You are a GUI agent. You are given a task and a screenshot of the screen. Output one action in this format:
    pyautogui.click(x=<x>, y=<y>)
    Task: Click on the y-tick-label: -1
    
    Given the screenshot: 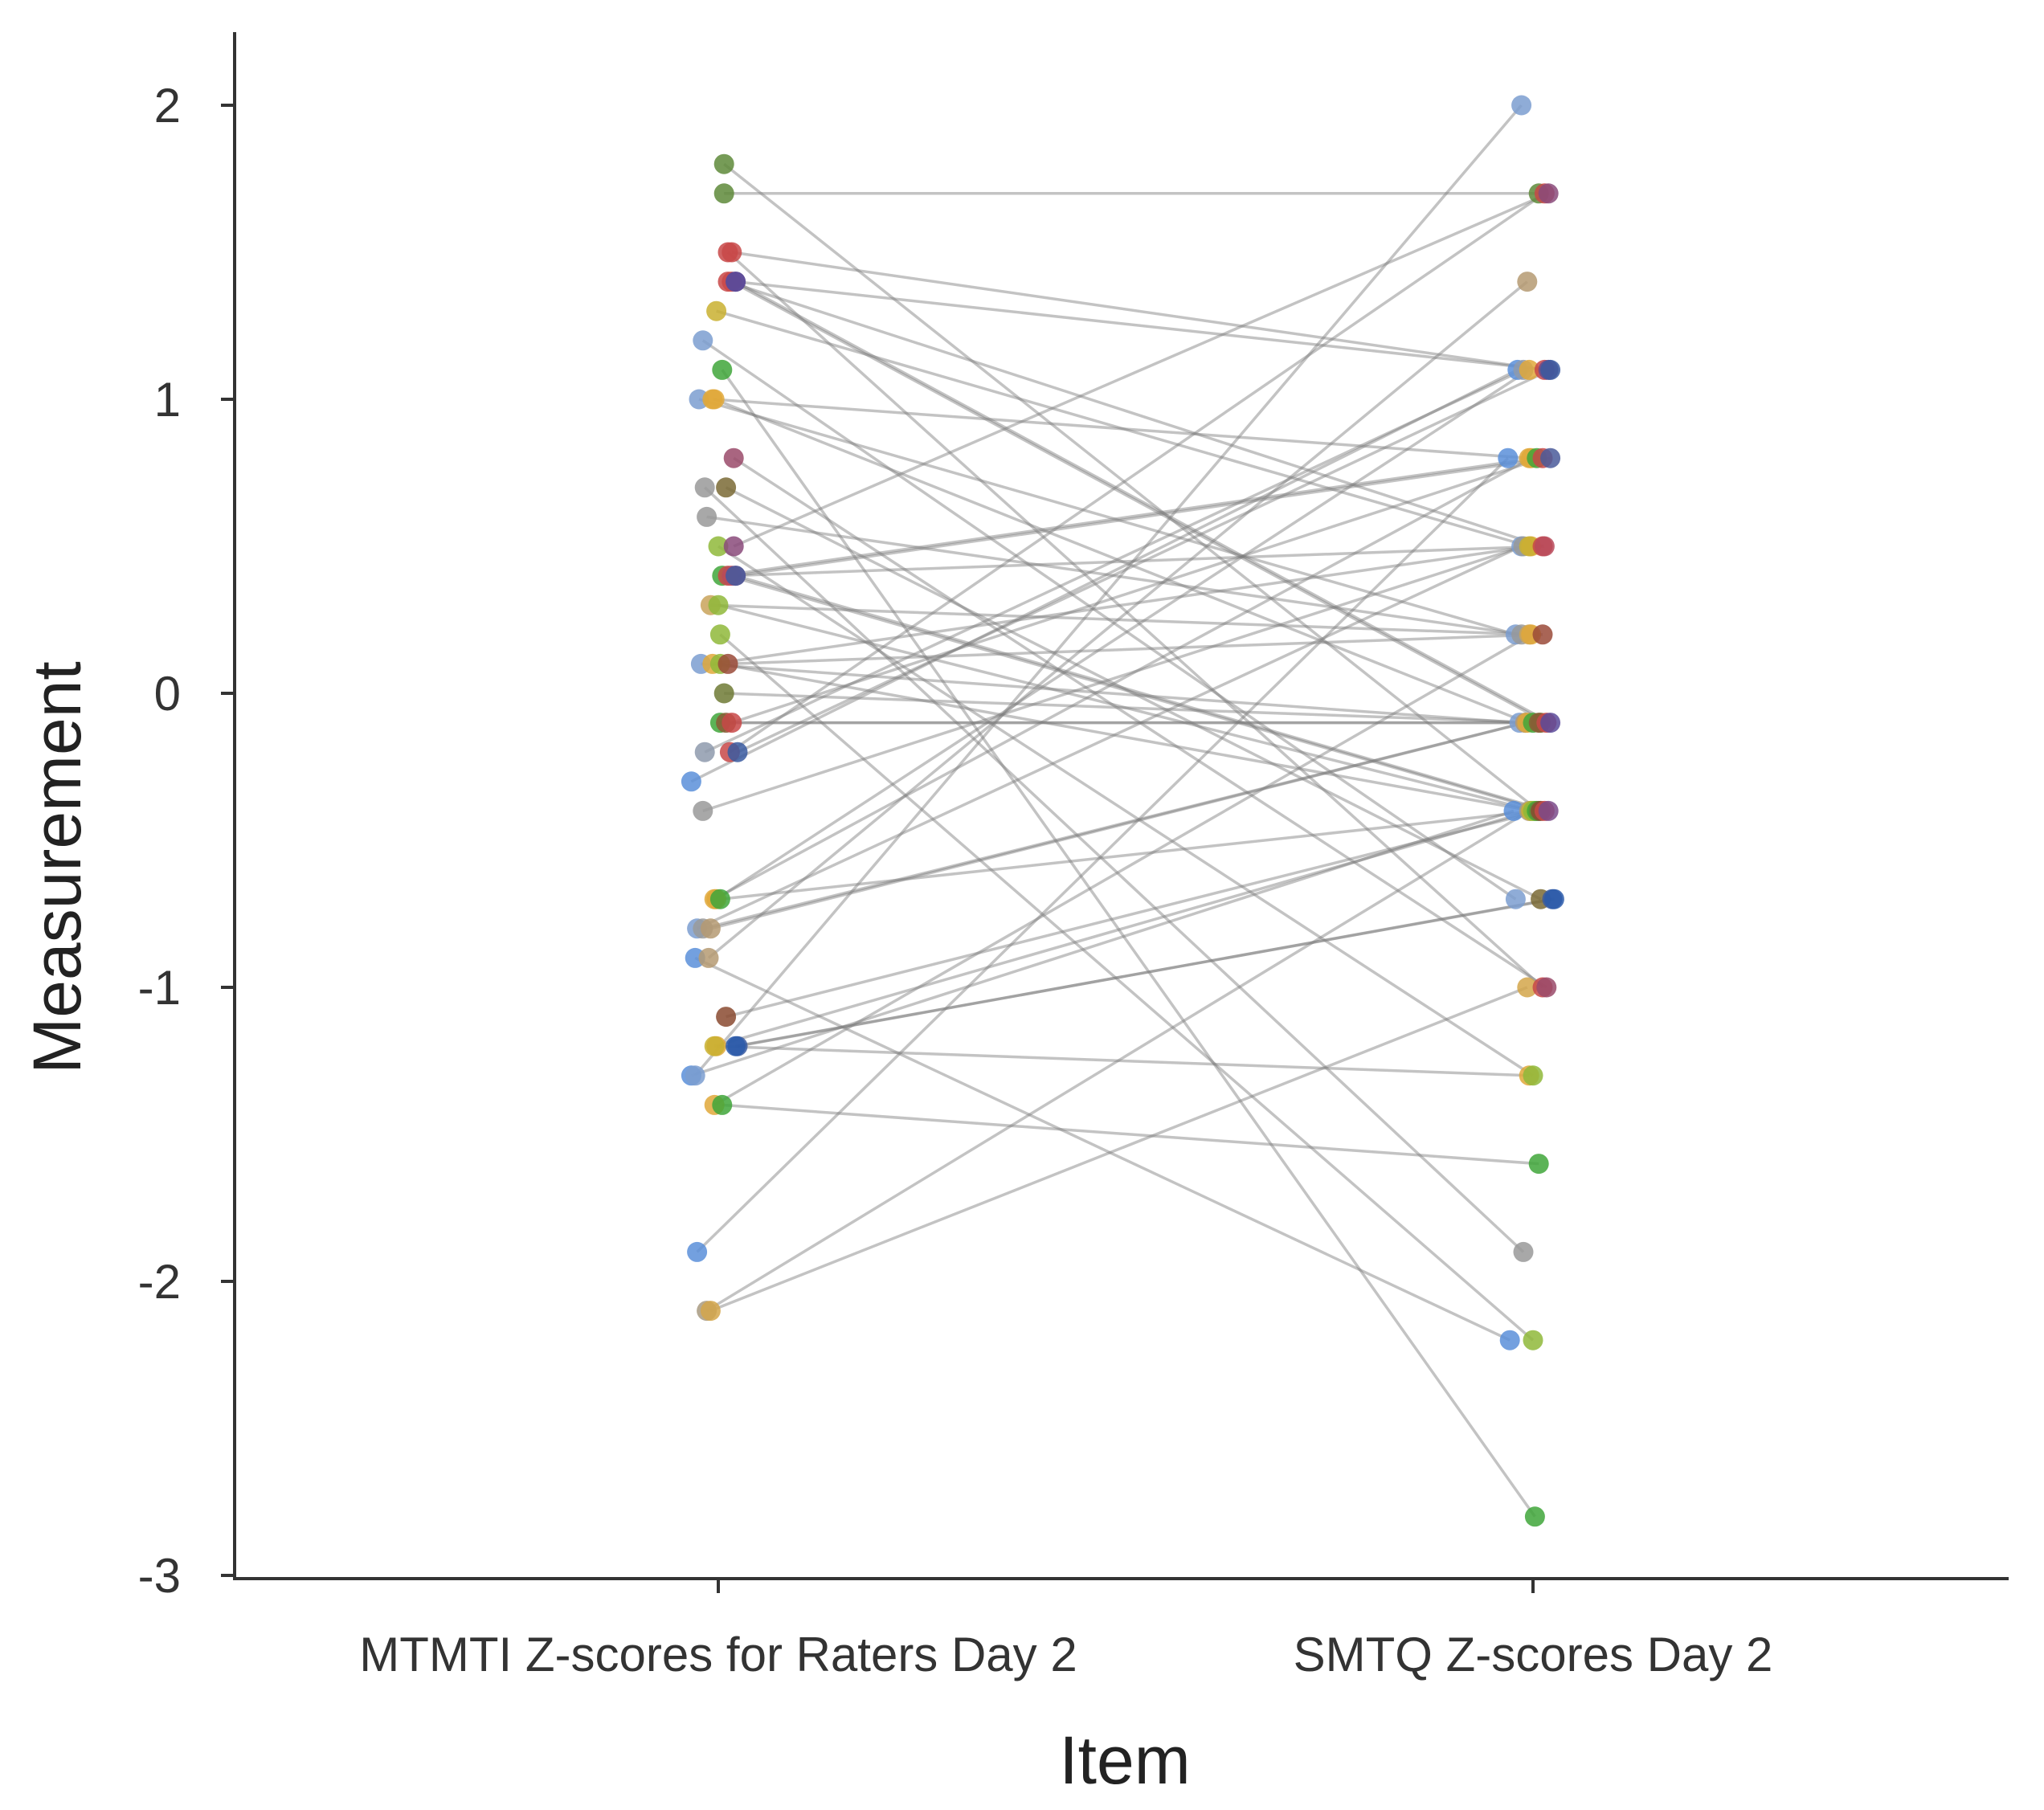 What is the action you would take?
    pyautogui.click(x=159, y=988)
    